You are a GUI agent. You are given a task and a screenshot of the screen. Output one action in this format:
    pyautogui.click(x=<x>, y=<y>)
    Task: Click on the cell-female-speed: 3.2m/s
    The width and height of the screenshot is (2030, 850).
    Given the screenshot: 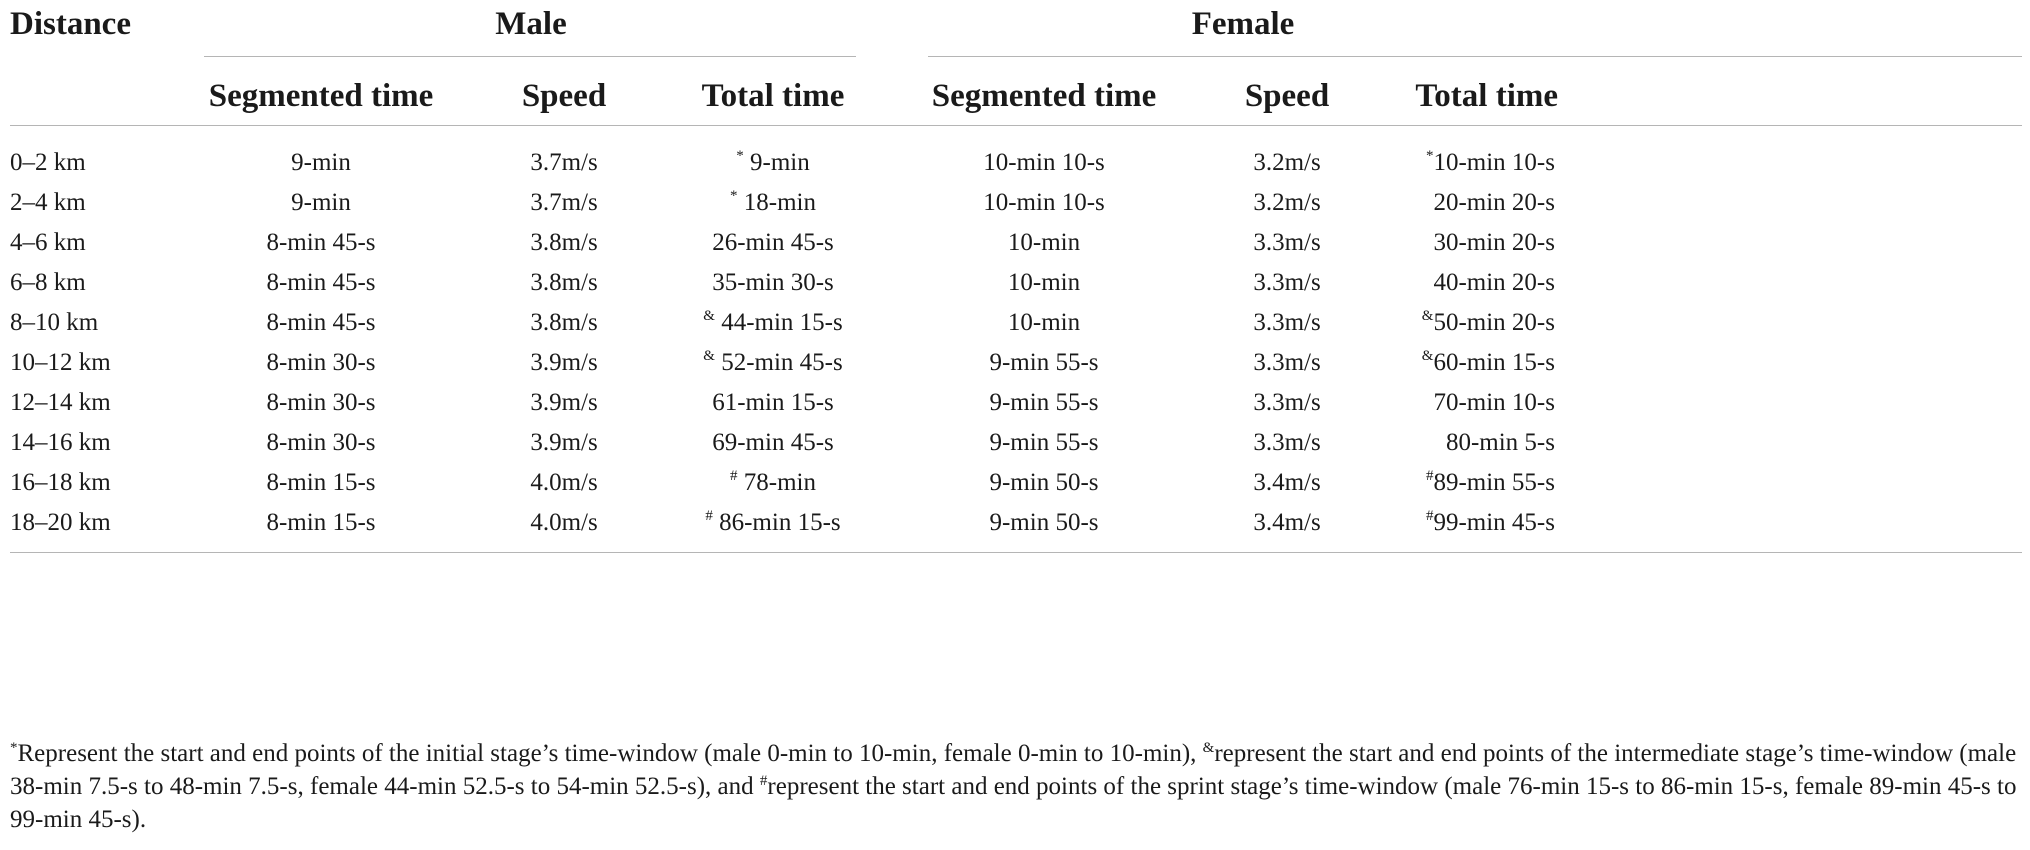 What is the action you would take?
    pyautogui.click(x=1286, y=202)
    